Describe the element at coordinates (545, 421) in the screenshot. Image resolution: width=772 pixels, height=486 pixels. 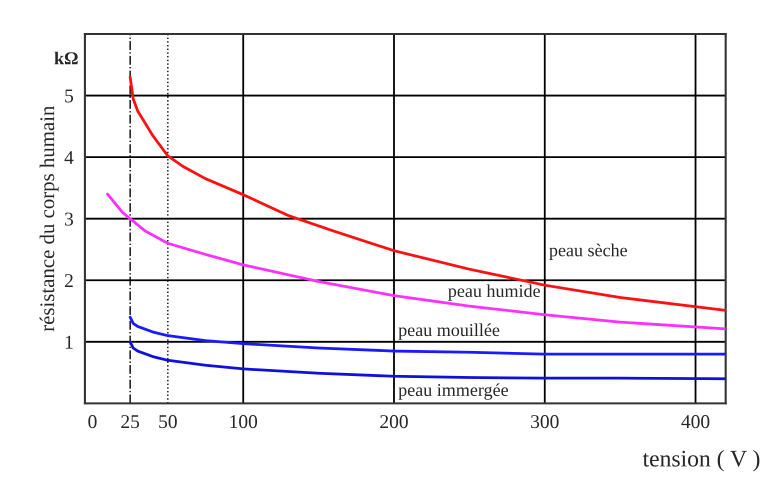
I see `x-tick-label: 300` at that location.